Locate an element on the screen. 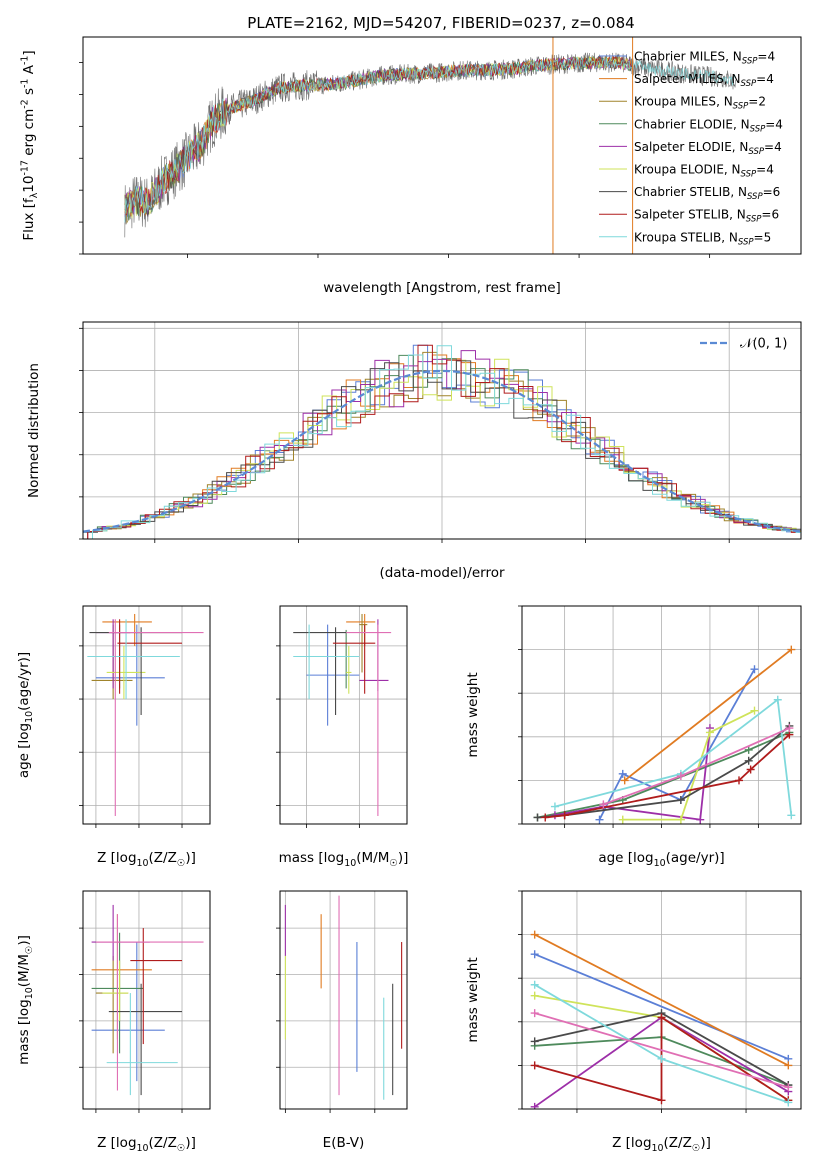 This screenshot has width=819, height=1170. legend-entry: Salpeter STELIB, NSSP=6 is located at coordinates (706, 216).